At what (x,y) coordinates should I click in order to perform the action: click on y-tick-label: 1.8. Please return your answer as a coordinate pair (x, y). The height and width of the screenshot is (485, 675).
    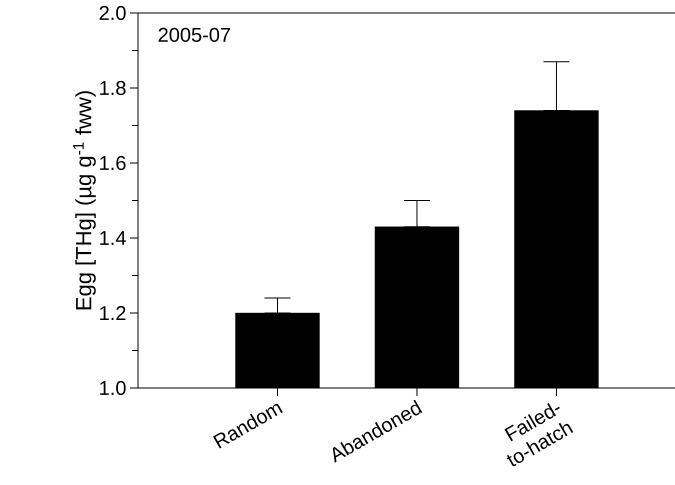
    Looking at the image, I should click on (113, 88).